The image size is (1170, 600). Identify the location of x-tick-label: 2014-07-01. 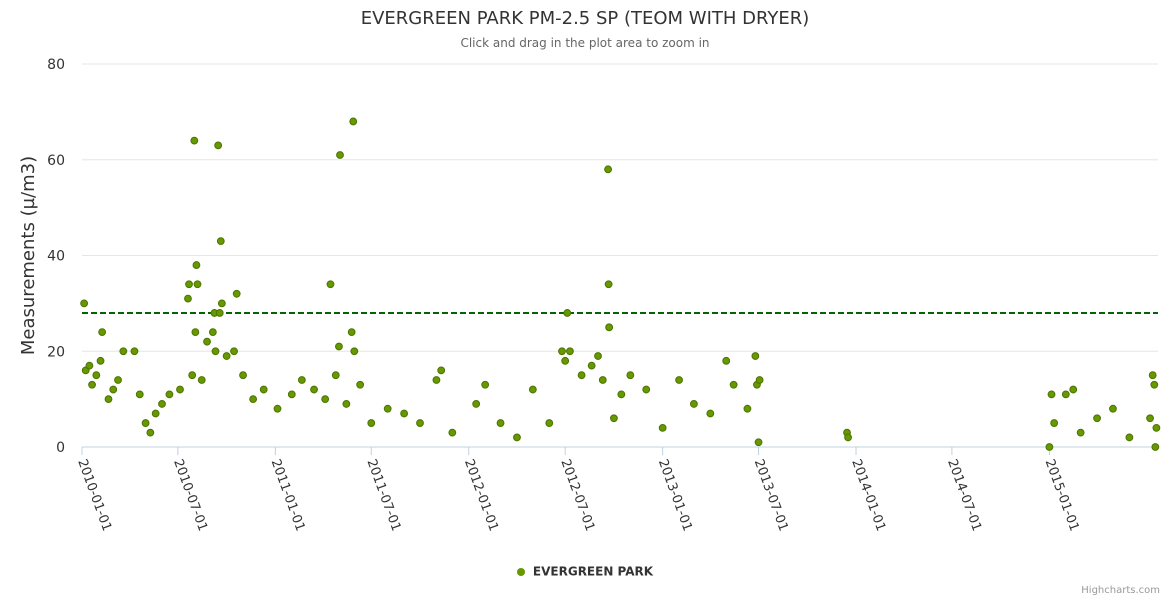
(964, 495).